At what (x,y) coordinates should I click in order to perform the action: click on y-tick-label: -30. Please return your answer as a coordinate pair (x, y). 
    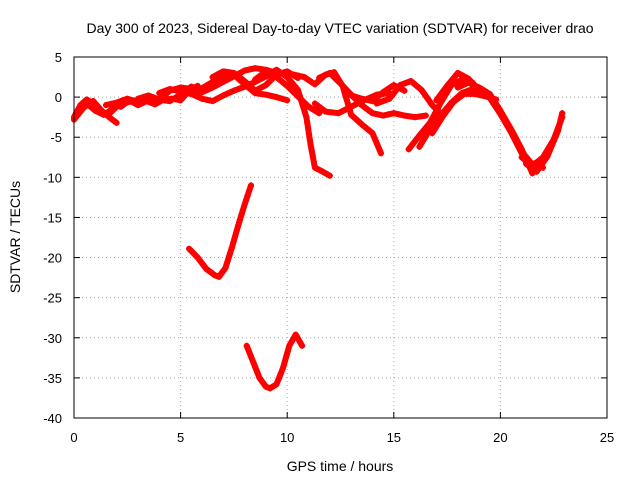
    Looking at the image, I should click on (52, 338).